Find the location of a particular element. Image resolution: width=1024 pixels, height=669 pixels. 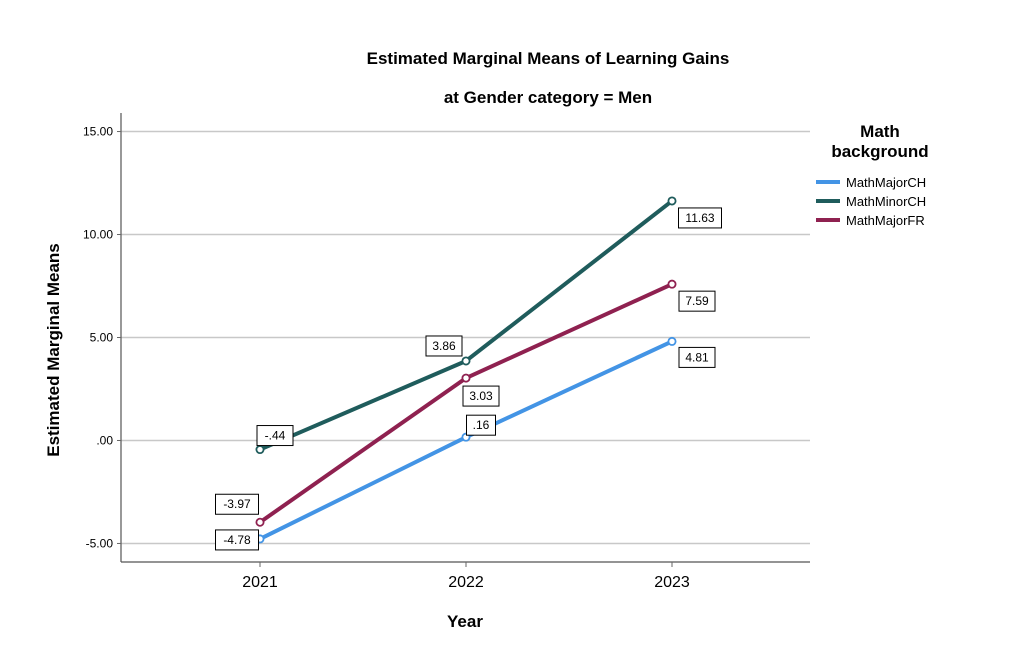

x-tick-label: 2022 is located at coordinates (466, 582).